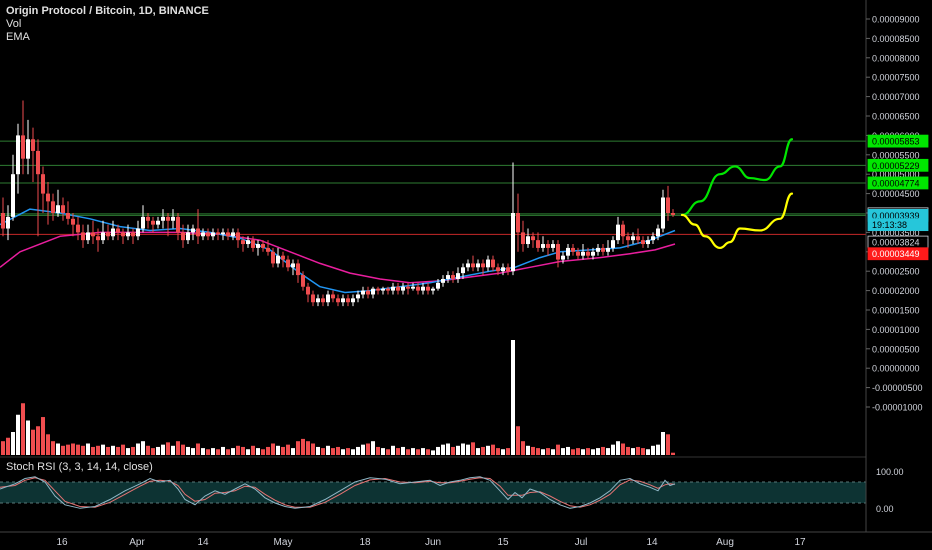 The height and width of the screenshot is (550, 932). What do you see at coordinates (137, 542) in the screenshot?
I see `time-tick-label: Apr` at bounding box center [137, 542].